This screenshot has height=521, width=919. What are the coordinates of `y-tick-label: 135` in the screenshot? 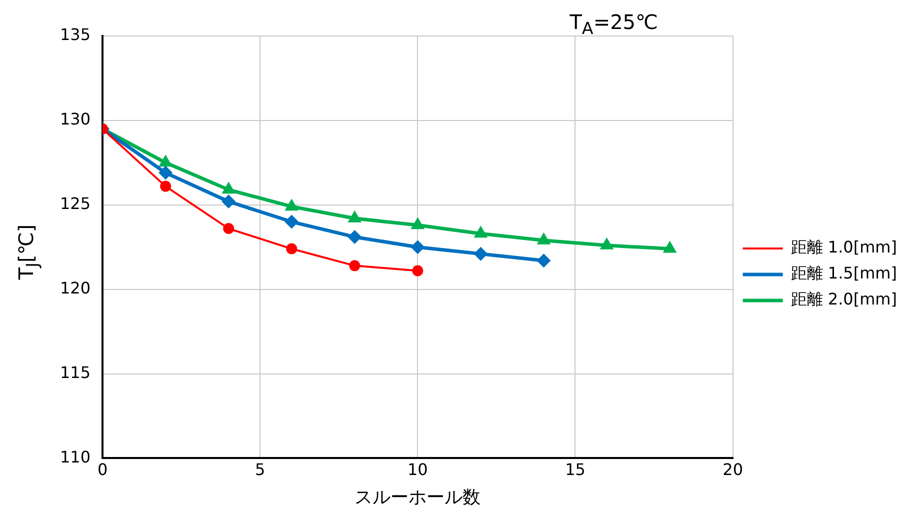 It's located at (75, 34).